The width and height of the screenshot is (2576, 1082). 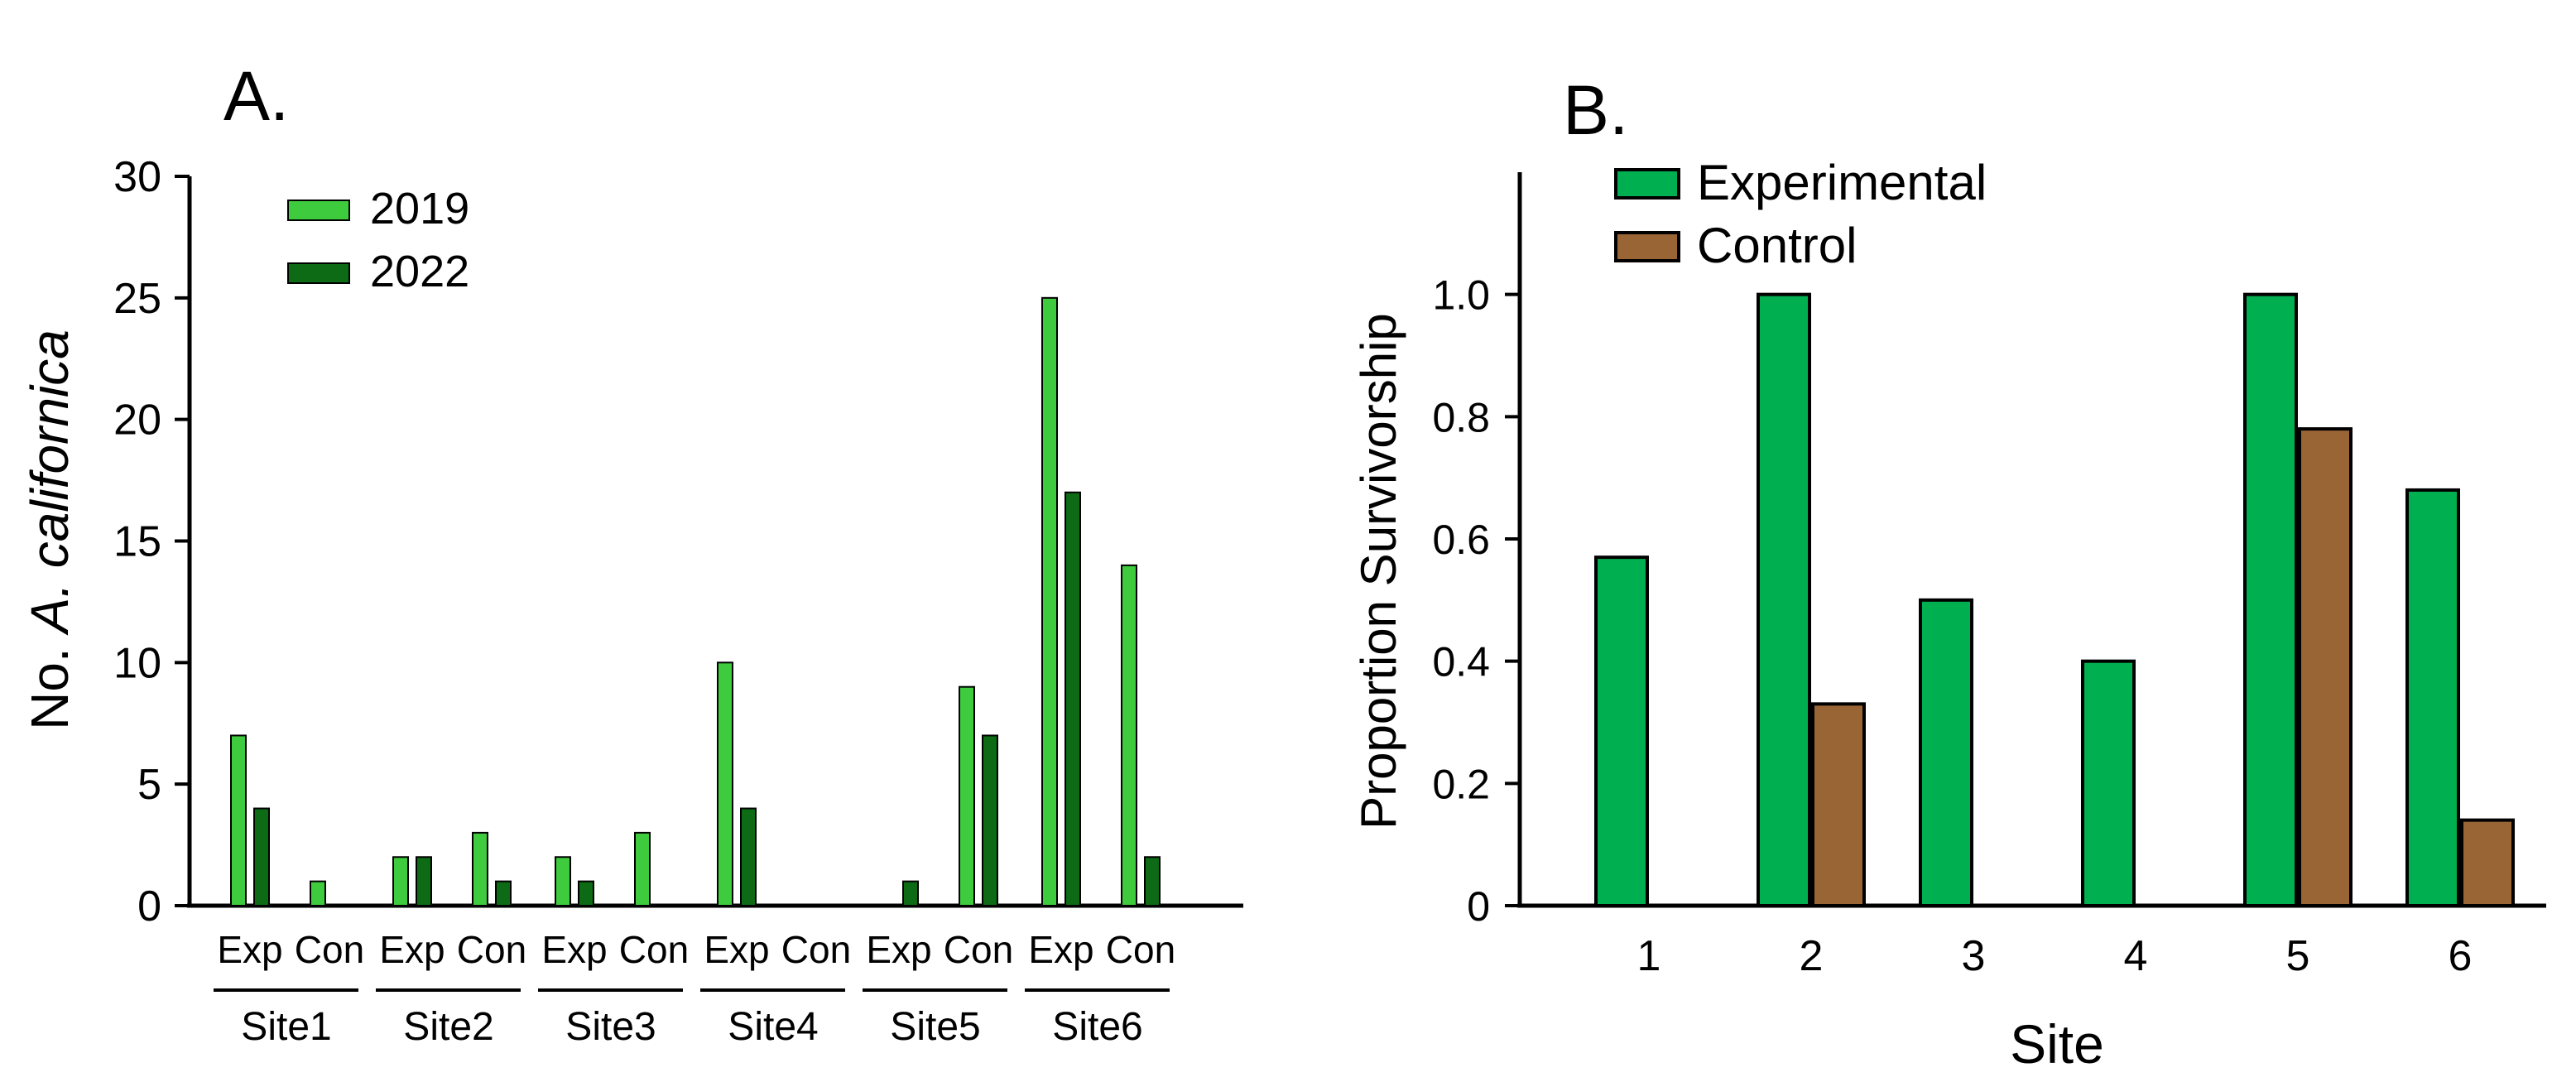 I want to click on panel-b-bar-site4-experimental, so click(x=2108, y=783).